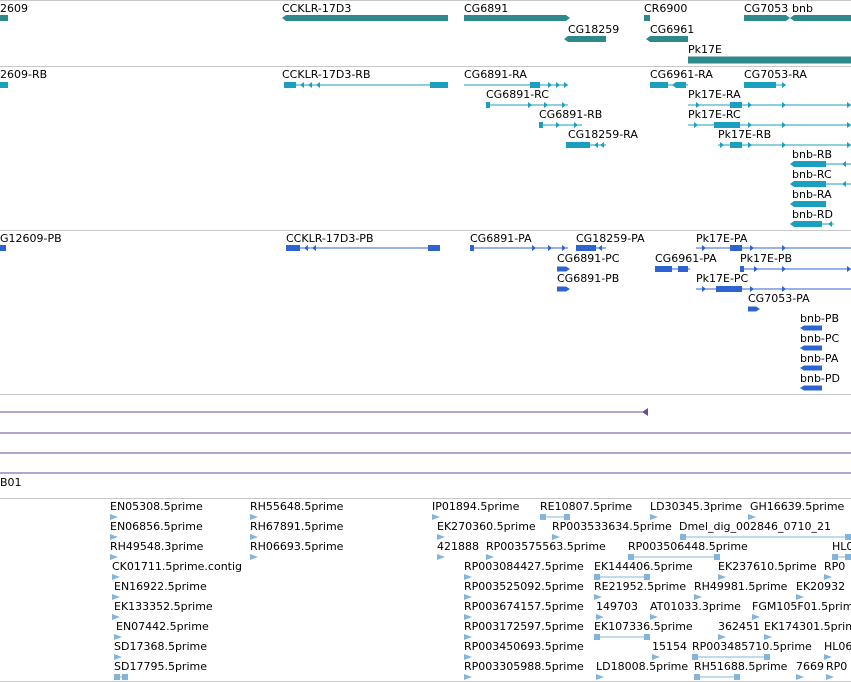 The width and height of the screenshot is (851, 682). I want to click on transcript-label: CG7053-RA, so click(775, 74).